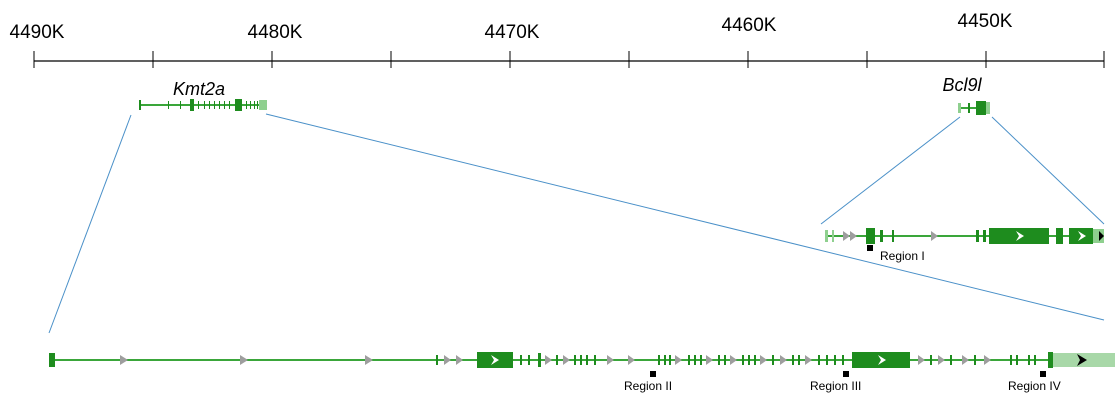 The height and width of the screenshot is (409, 1118). I want to click on region-4-marker, so click(1043, 374).